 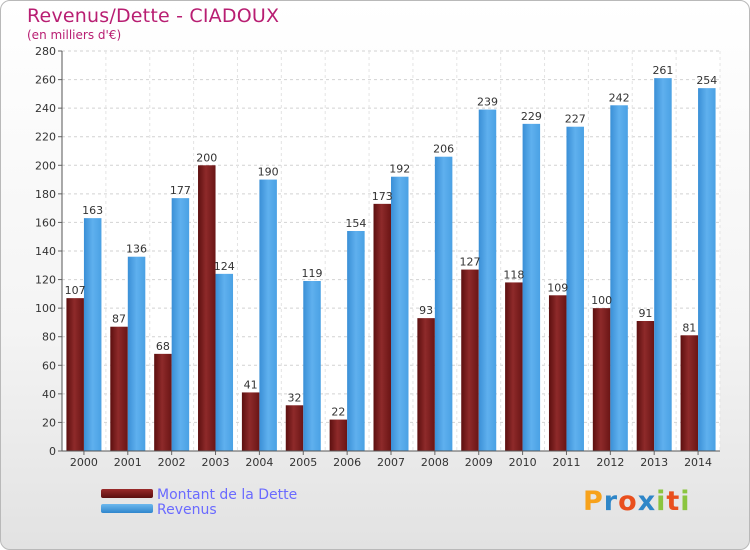 I want to click on x-tick-label: 2011, so click(x=566, y=462).